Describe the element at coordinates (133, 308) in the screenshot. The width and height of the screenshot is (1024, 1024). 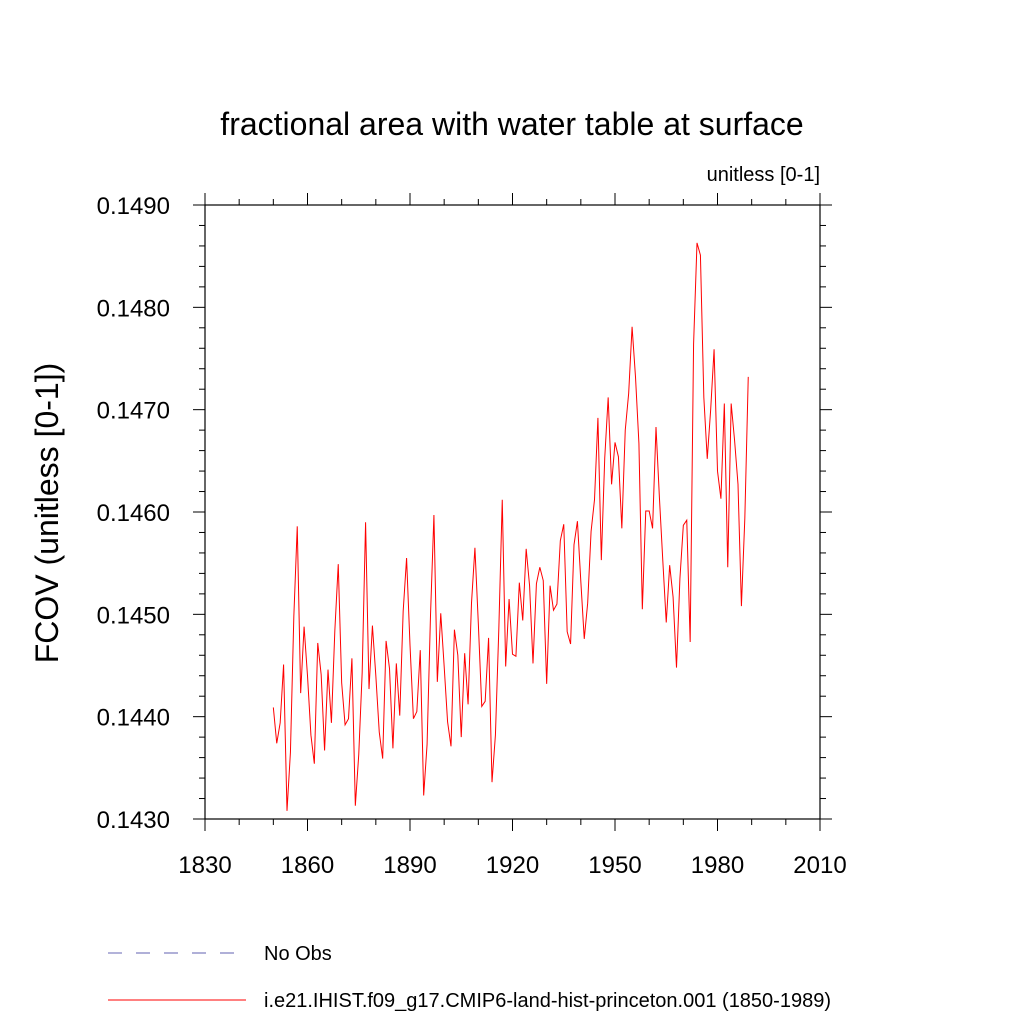
I see `y-tick-label: 0.1480` at that location.